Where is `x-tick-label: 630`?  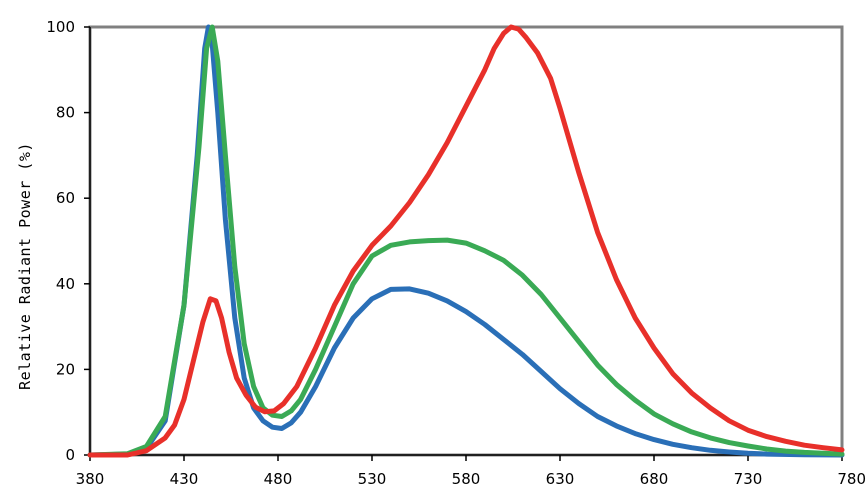
x-tick-label: 630 is located at coordinates (560, 479).